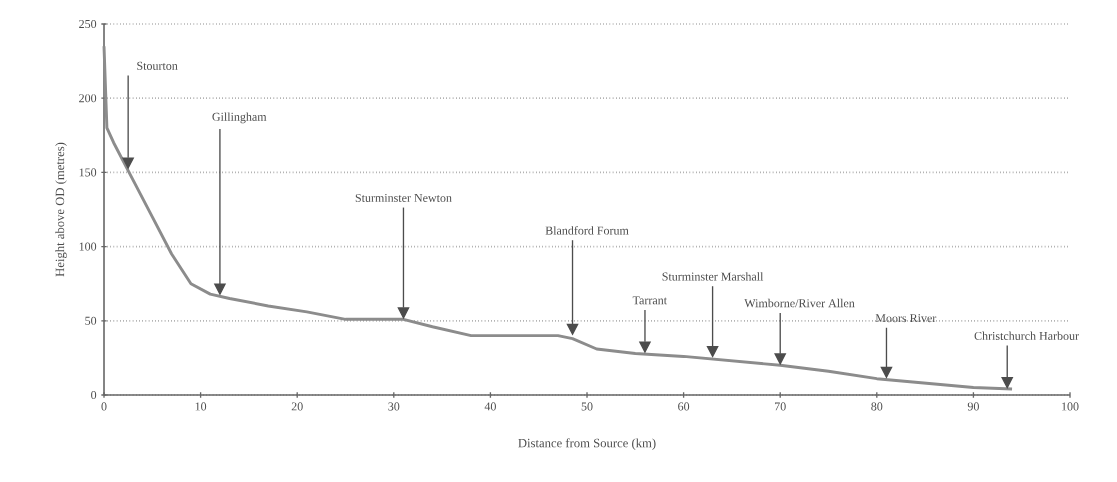  Describe the element at coordinates (973, 406) in the screenshot. I see `x-tick-label: 90` at that location.